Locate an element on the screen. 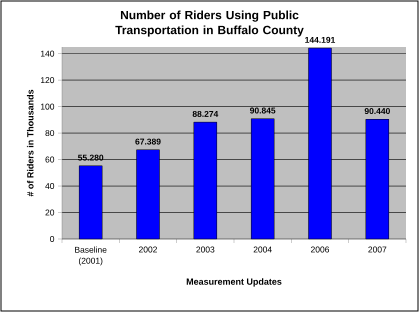 The width and height of the screenshot is (419, 312). data-label: 144.191 is located at coordinates (320, 39).